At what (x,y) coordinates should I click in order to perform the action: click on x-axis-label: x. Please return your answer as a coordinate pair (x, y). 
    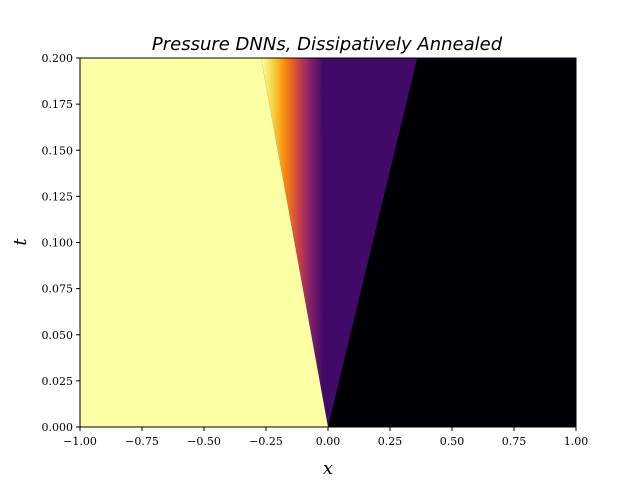
    Looking at the image, I should click on (328, 468).